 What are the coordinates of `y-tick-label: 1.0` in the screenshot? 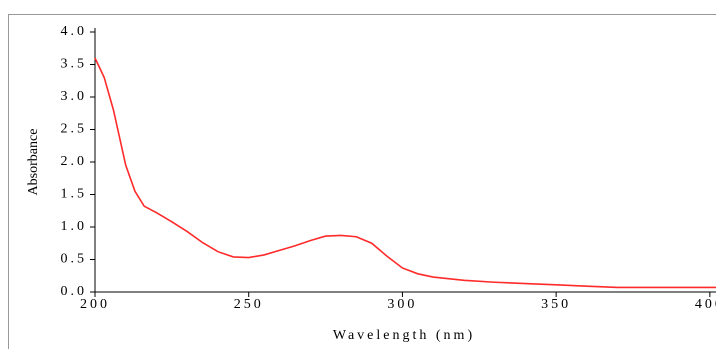 It's located at (74, 226).